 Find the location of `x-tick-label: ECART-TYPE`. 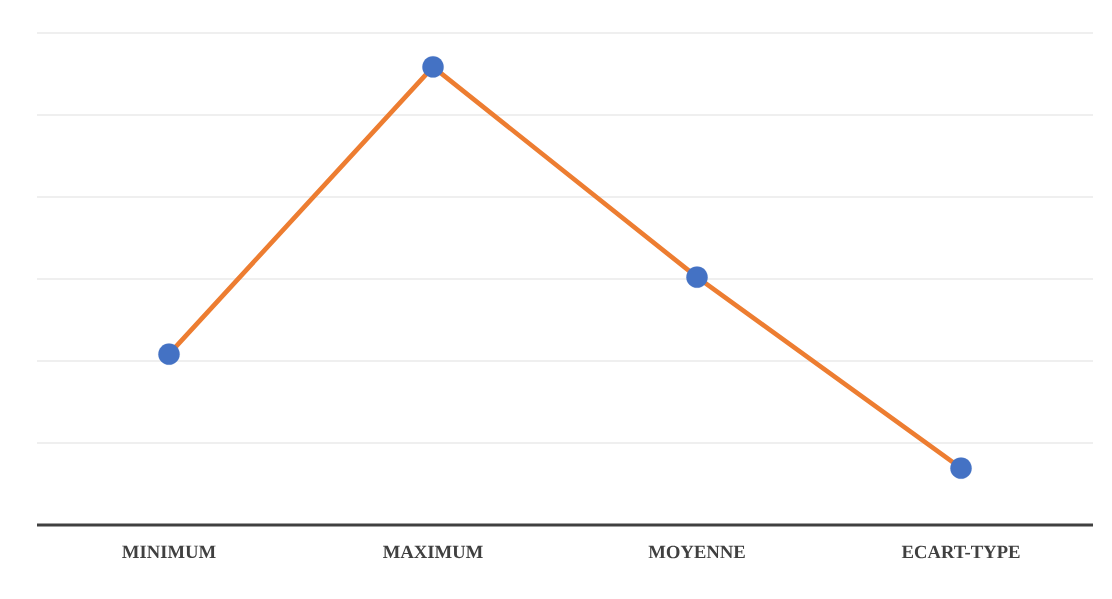

x-tick-label: ECART-TYPE is located at coordinates (960, 552).